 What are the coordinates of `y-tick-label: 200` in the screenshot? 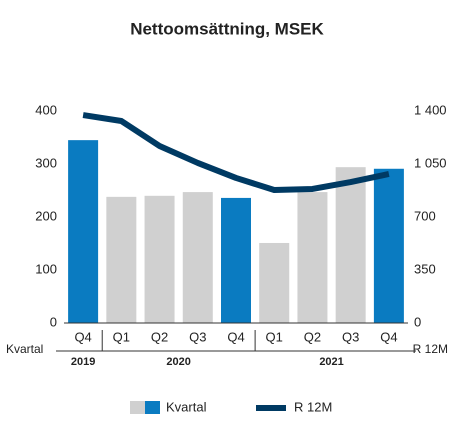 It's located at (46, 215).